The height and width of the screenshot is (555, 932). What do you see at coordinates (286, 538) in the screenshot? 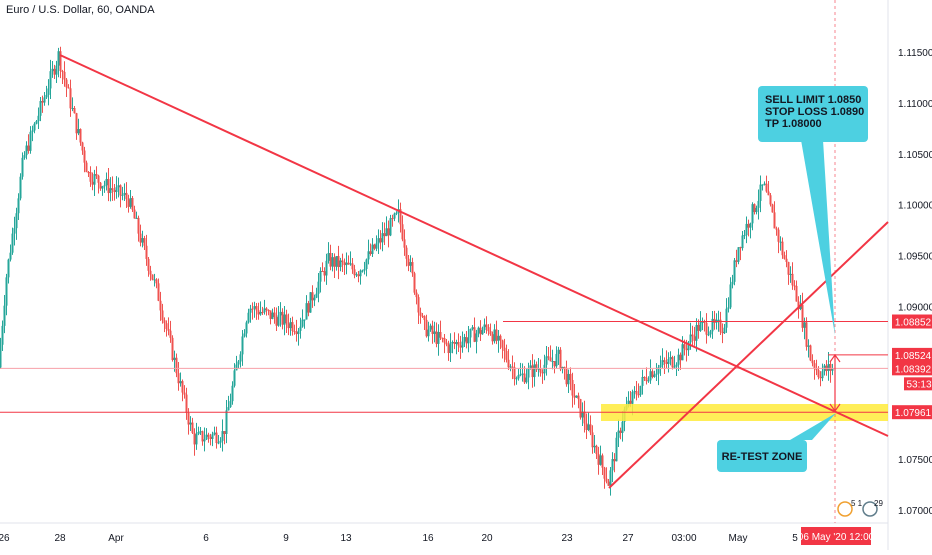
I see `x-tick-label: 9` at bounding box center [286, 538].